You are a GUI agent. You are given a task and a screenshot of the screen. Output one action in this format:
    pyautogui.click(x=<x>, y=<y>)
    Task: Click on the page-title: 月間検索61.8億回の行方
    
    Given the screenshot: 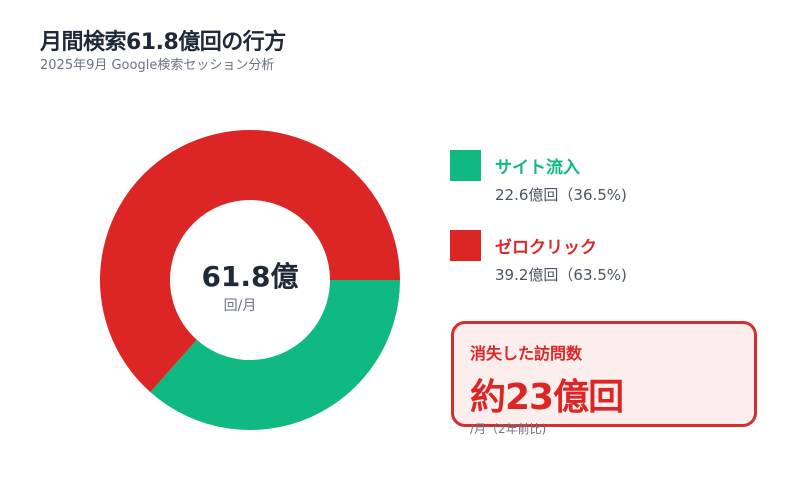 What is the action you would take?
    pyautogui.click(x=163, y=42)
    